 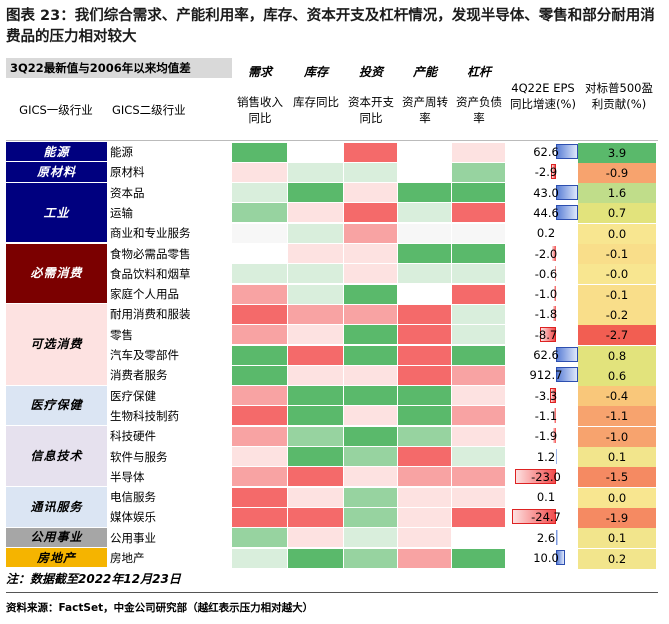 I want to click on sector-label: 信息技术, so click(x=56, y=457).